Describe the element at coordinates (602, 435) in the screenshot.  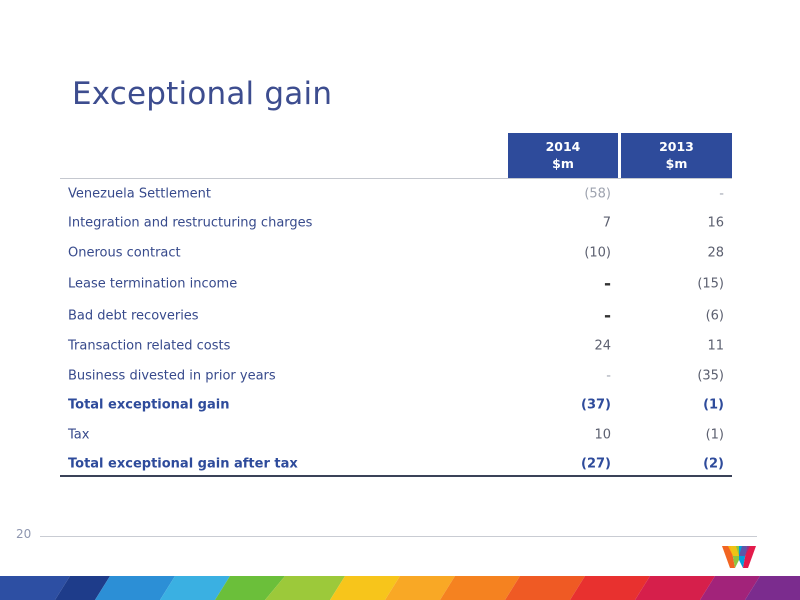
I see `value-2014: 10` at that location.